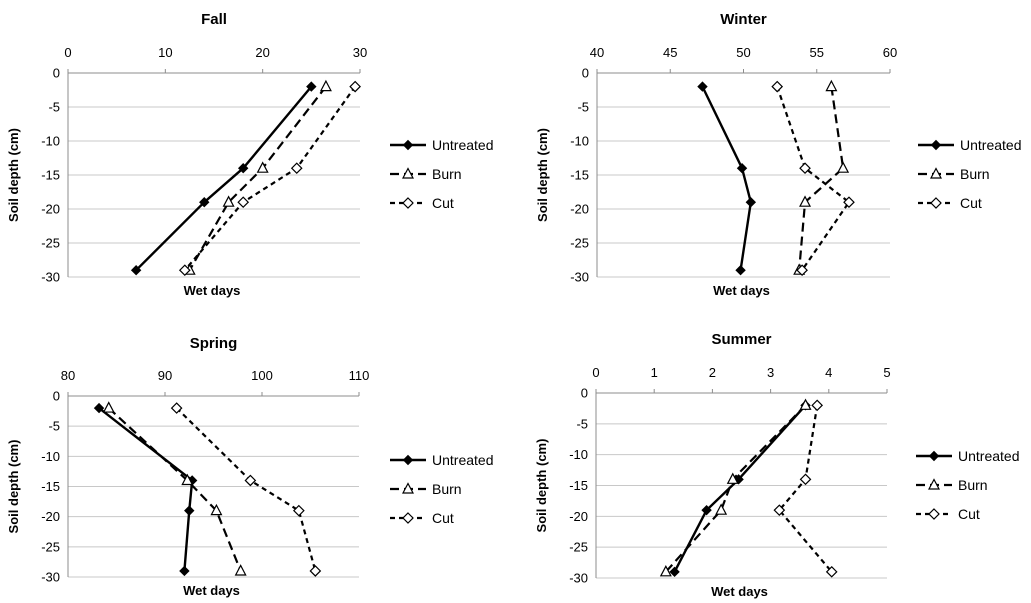 This screenshot has width=1031, height=603. What do you see at coordinates (578, 578) in the screenshot?
I see `summer-y-tick-label: -30` at bounding box center [578, 578].